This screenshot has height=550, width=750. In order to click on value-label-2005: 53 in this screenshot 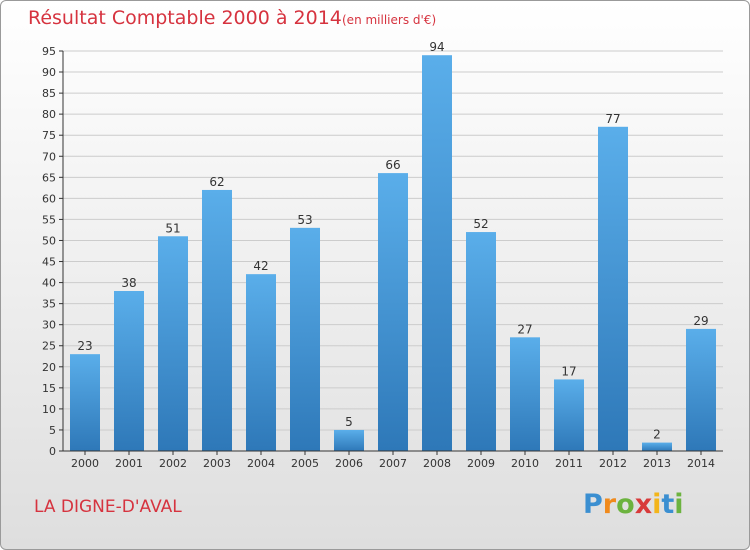, I will do `click(304, 220)`.